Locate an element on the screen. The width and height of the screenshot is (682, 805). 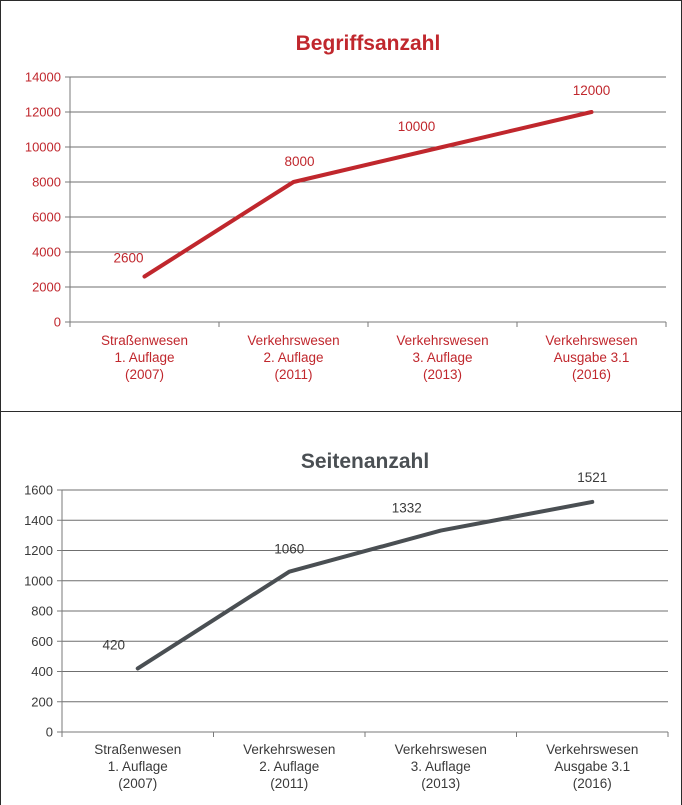
chart-1-y-tick-label: 800 is located at coordinates (42, 611).